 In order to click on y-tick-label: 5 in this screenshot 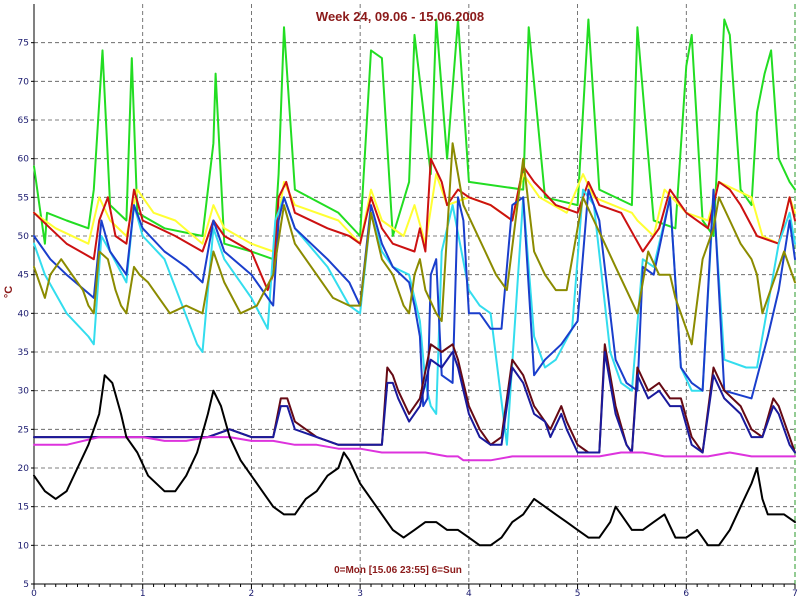, I will do `click(26, 585)`.